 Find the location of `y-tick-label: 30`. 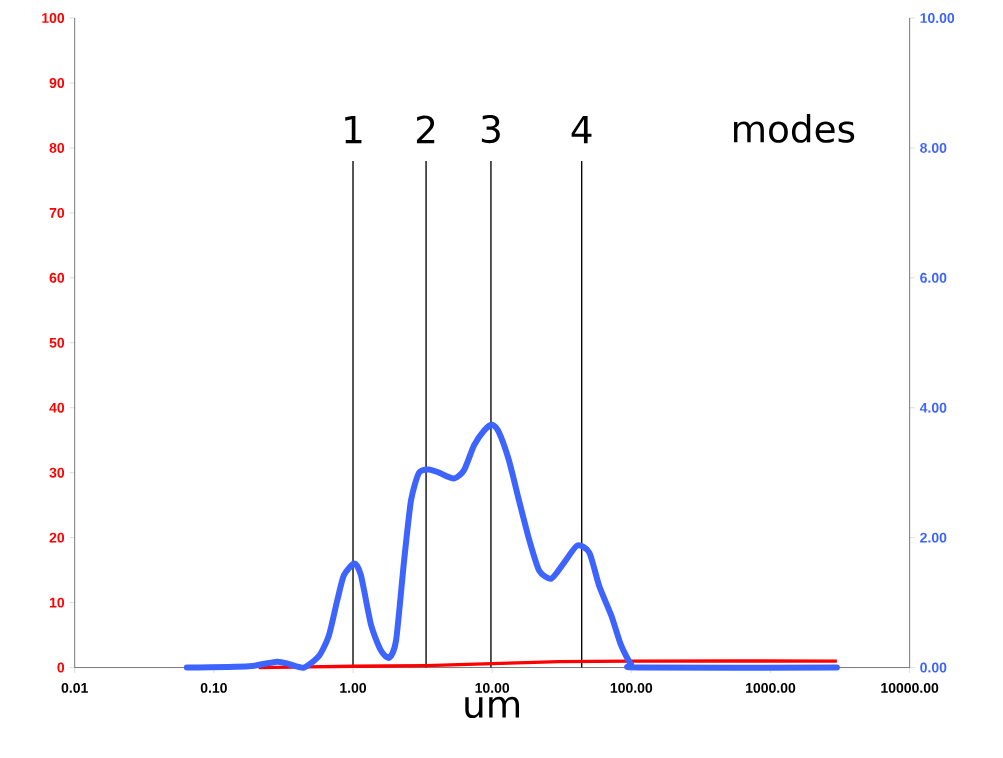

y-tick-label: 30 is located at coordinates (57, 472).